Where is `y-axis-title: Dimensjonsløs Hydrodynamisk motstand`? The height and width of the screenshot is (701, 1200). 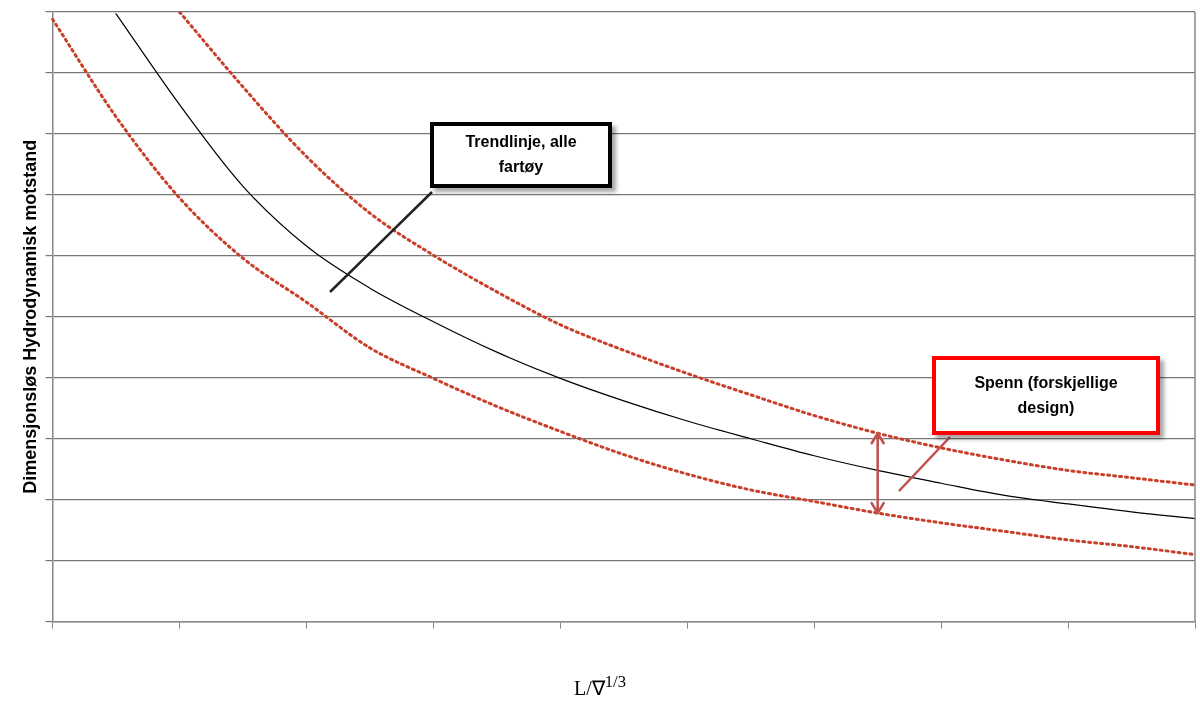
y-axis-title: Dimensjonsløs Hydrodynamisk motstand is located at coordinates (29, 316).